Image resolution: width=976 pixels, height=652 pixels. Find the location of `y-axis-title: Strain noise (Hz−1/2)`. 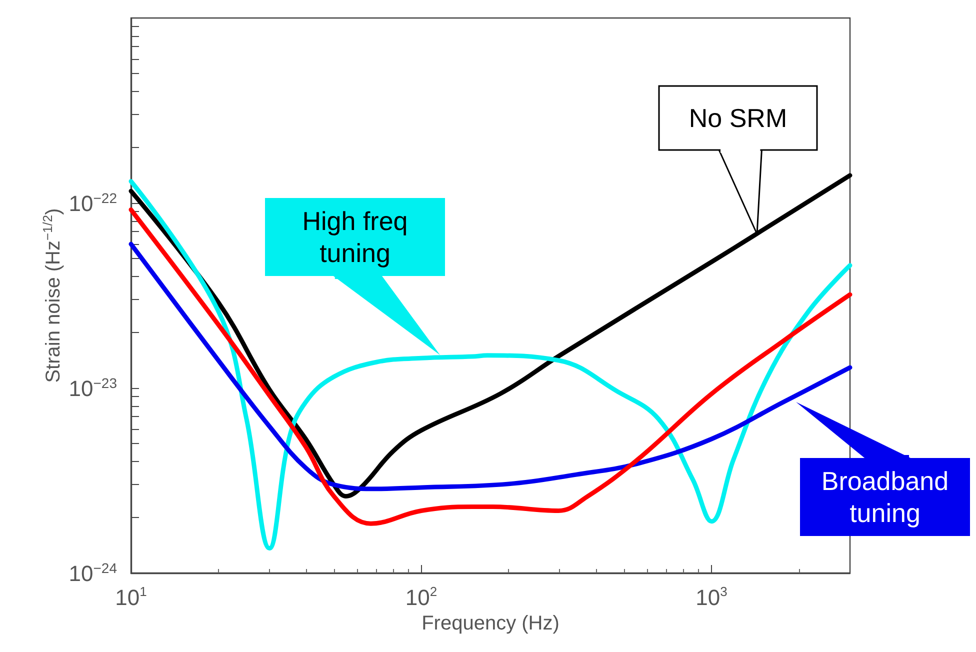

y-axis-title: Strain noise (Hz−1/2) is located at coordinates (52, 295).